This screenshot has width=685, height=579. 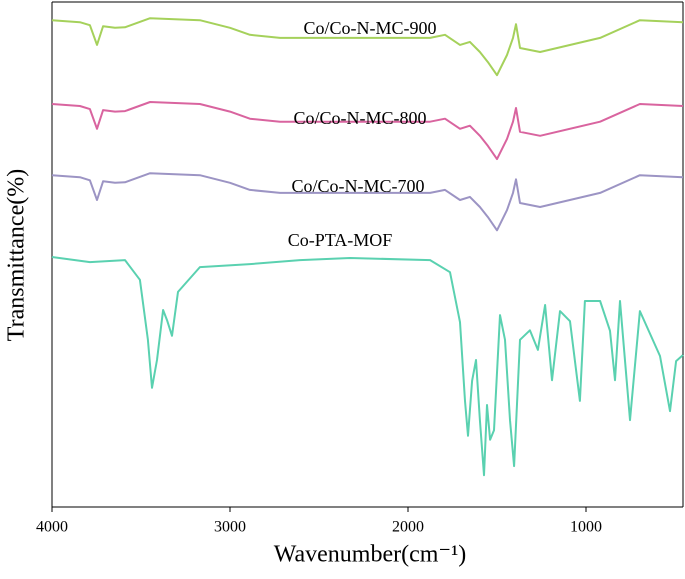 What do you see at coordinates (230, 527) in the screenshot?
I see `x-tick-label: 3000` at bounding box center [230, 527].